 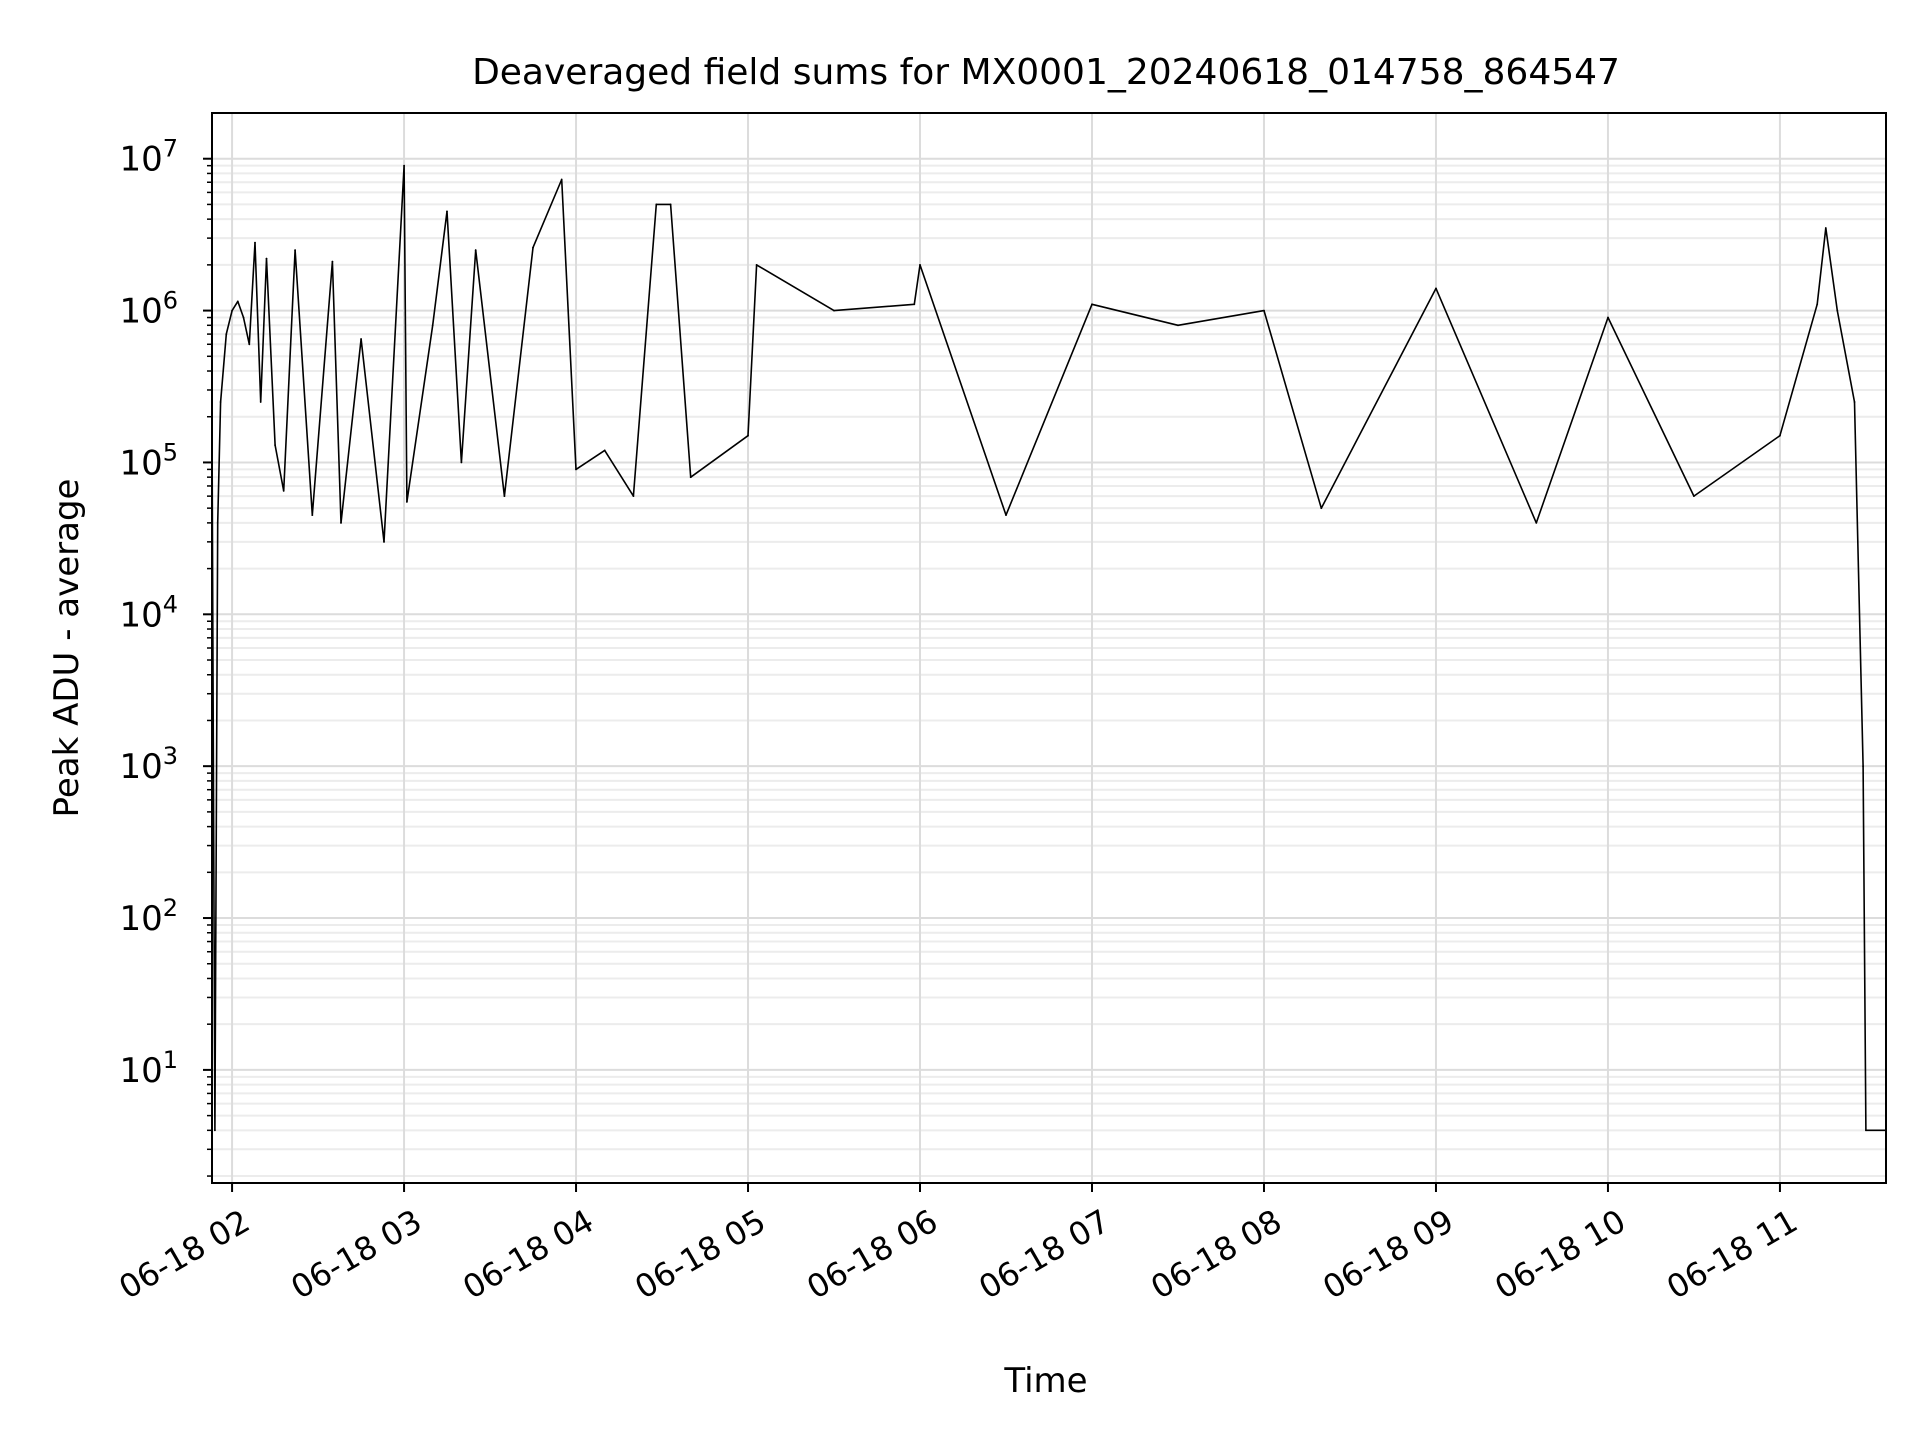 I want to click on y-tick-label: 10⁶, so click(x=148, y=309).